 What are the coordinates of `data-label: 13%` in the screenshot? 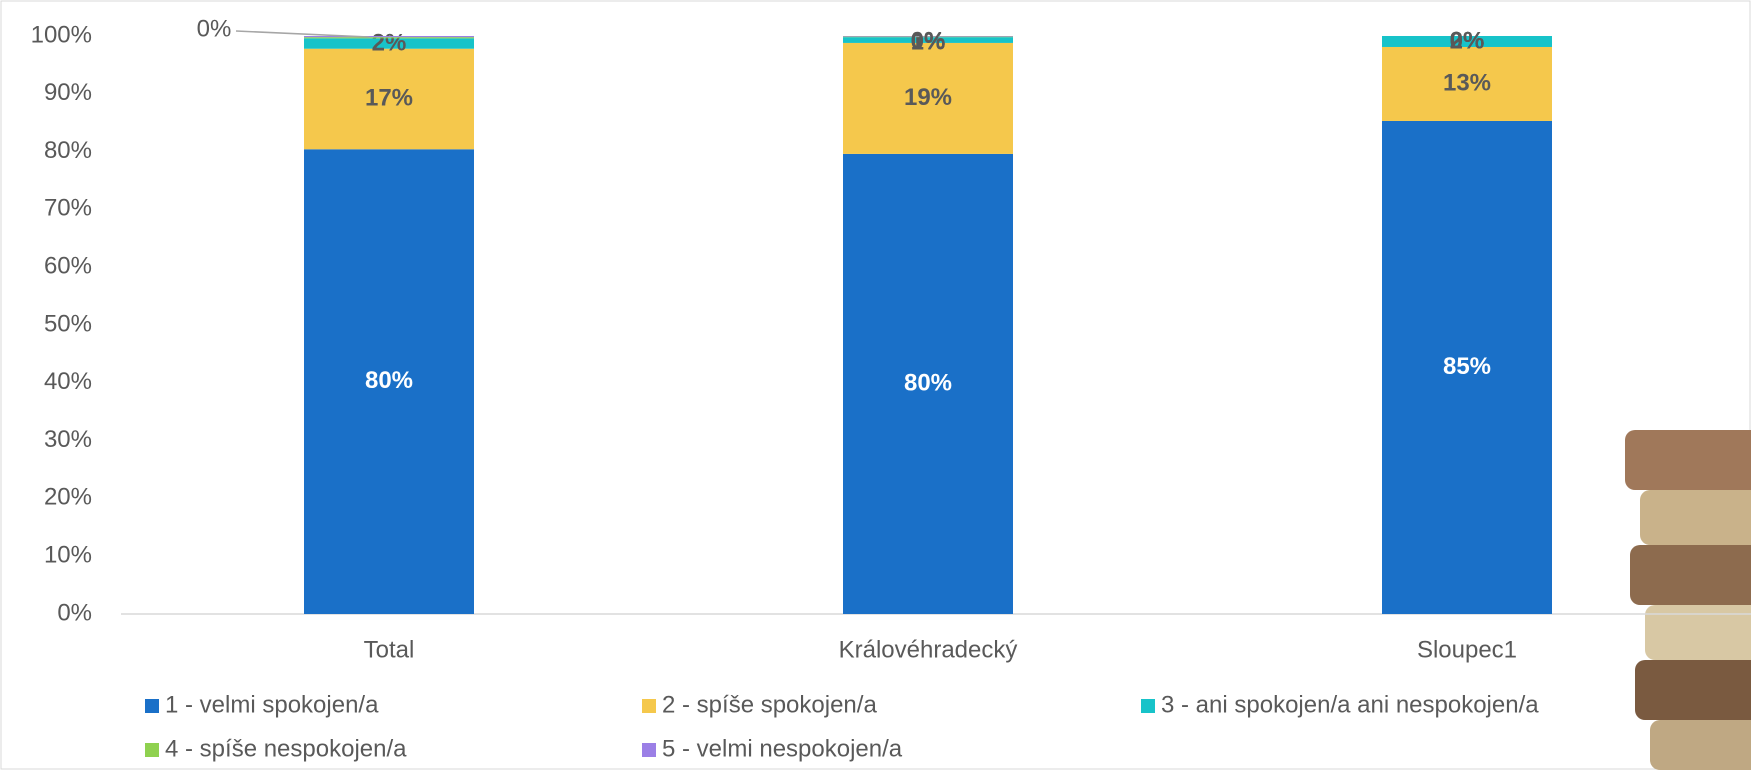 It's located at (1467, 82).